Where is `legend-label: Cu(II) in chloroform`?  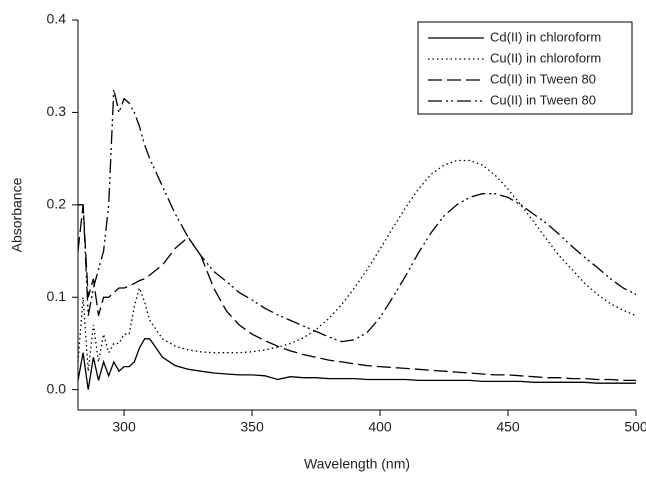 legend-label: Cu(II) in chloroform is located at coordinates (545, 57).